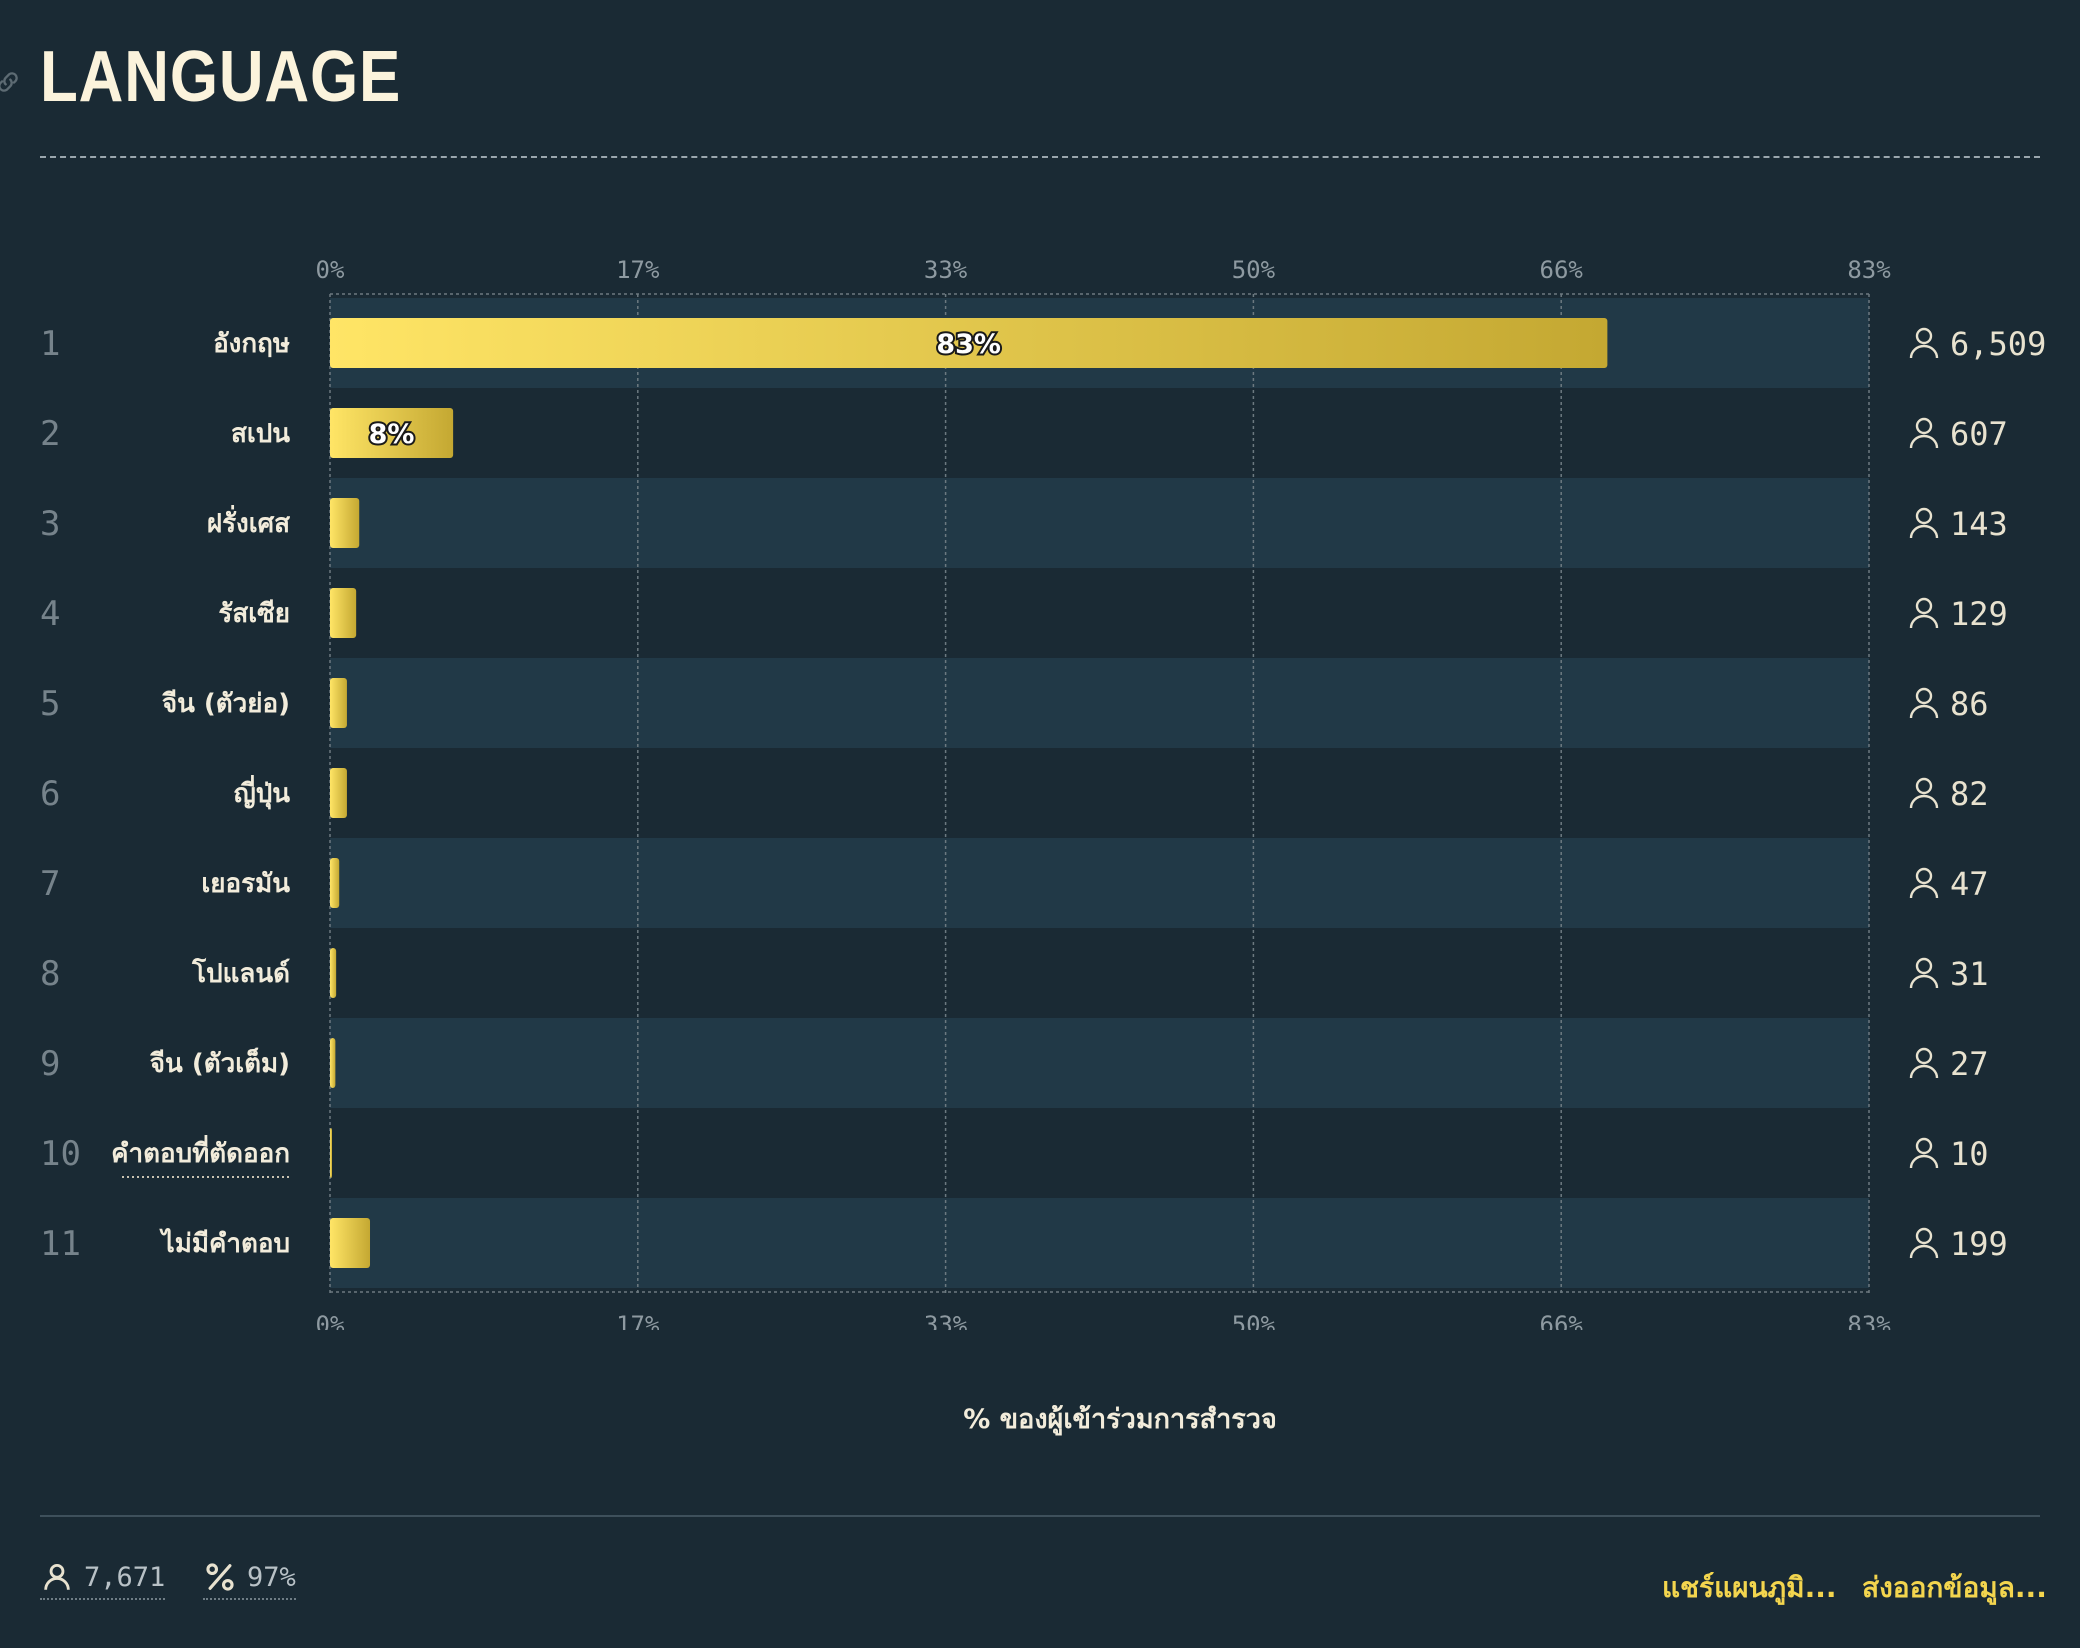 The width and height of the screenshot is (2080, 1648). What do you see at coordinates (251, 344) in the screenshot?
I see `category-label: อังกฤษ` at bounding box center [251, 344].